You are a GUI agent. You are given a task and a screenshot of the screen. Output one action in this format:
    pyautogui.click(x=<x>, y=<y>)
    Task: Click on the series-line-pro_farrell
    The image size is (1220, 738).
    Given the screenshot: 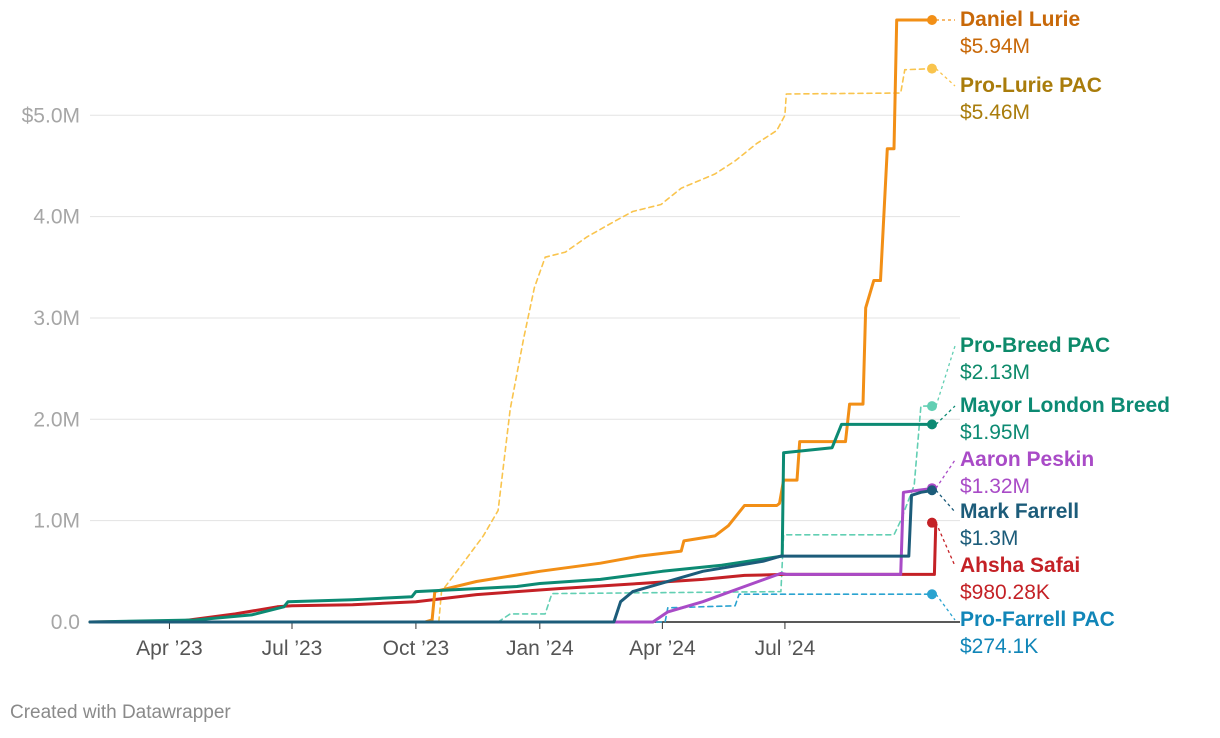 What is the action you would take?
    pyautogui.click(x=777, y=608)
    